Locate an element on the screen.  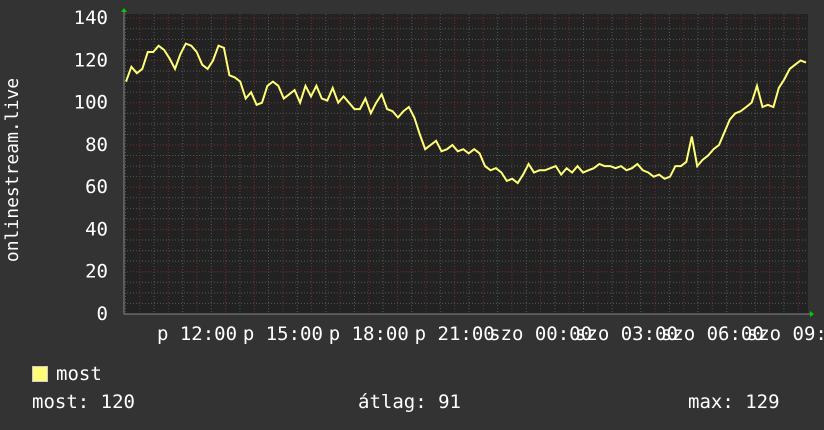
stat-average: átlag: 91 is located at coordinates (409, 402).